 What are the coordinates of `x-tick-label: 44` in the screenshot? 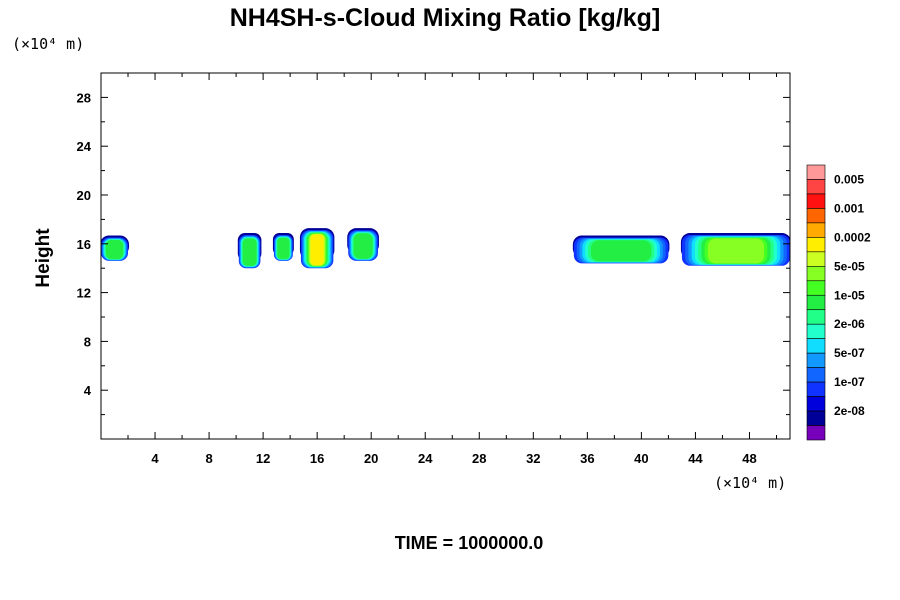 It's located at (695, 458).